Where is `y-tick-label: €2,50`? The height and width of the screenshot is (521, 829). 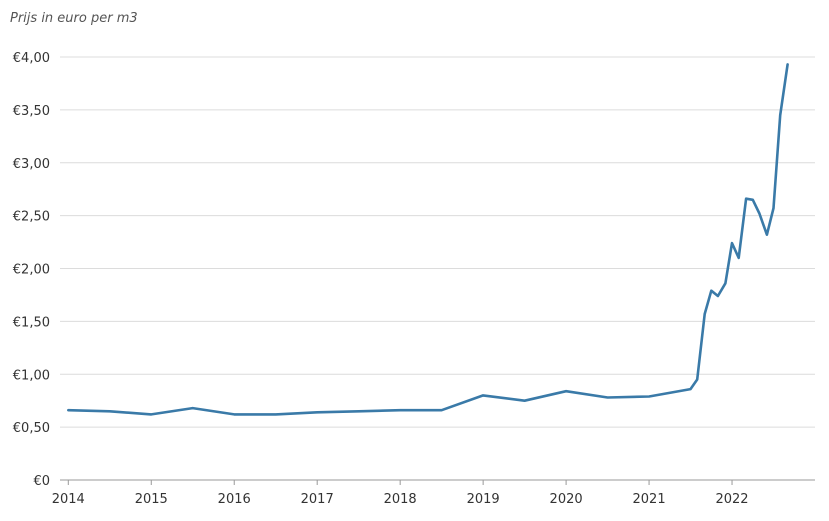 y-tick-label: €2,50 is located at coordinates (31, 217).